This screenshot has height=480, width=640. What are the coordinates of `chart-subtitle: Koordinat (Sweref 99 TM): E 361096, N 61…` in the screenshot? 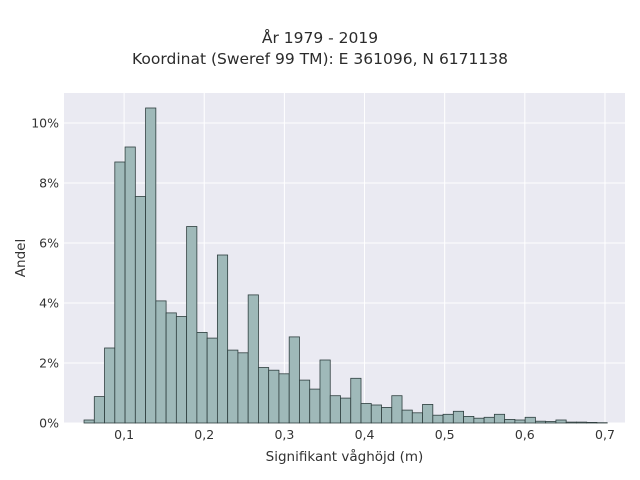 It's located at (320, 59).